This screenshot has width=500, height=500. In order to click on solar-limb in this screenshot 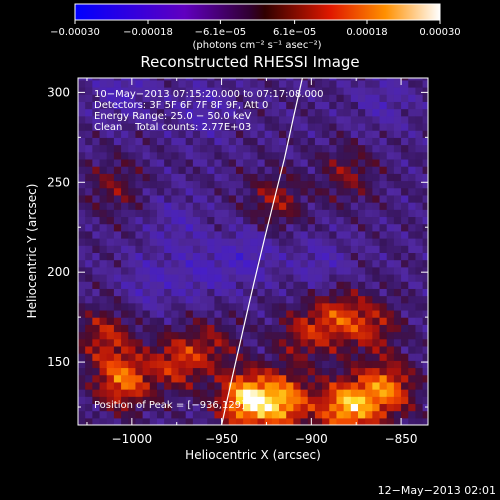, I will do `click(262, 251)`.